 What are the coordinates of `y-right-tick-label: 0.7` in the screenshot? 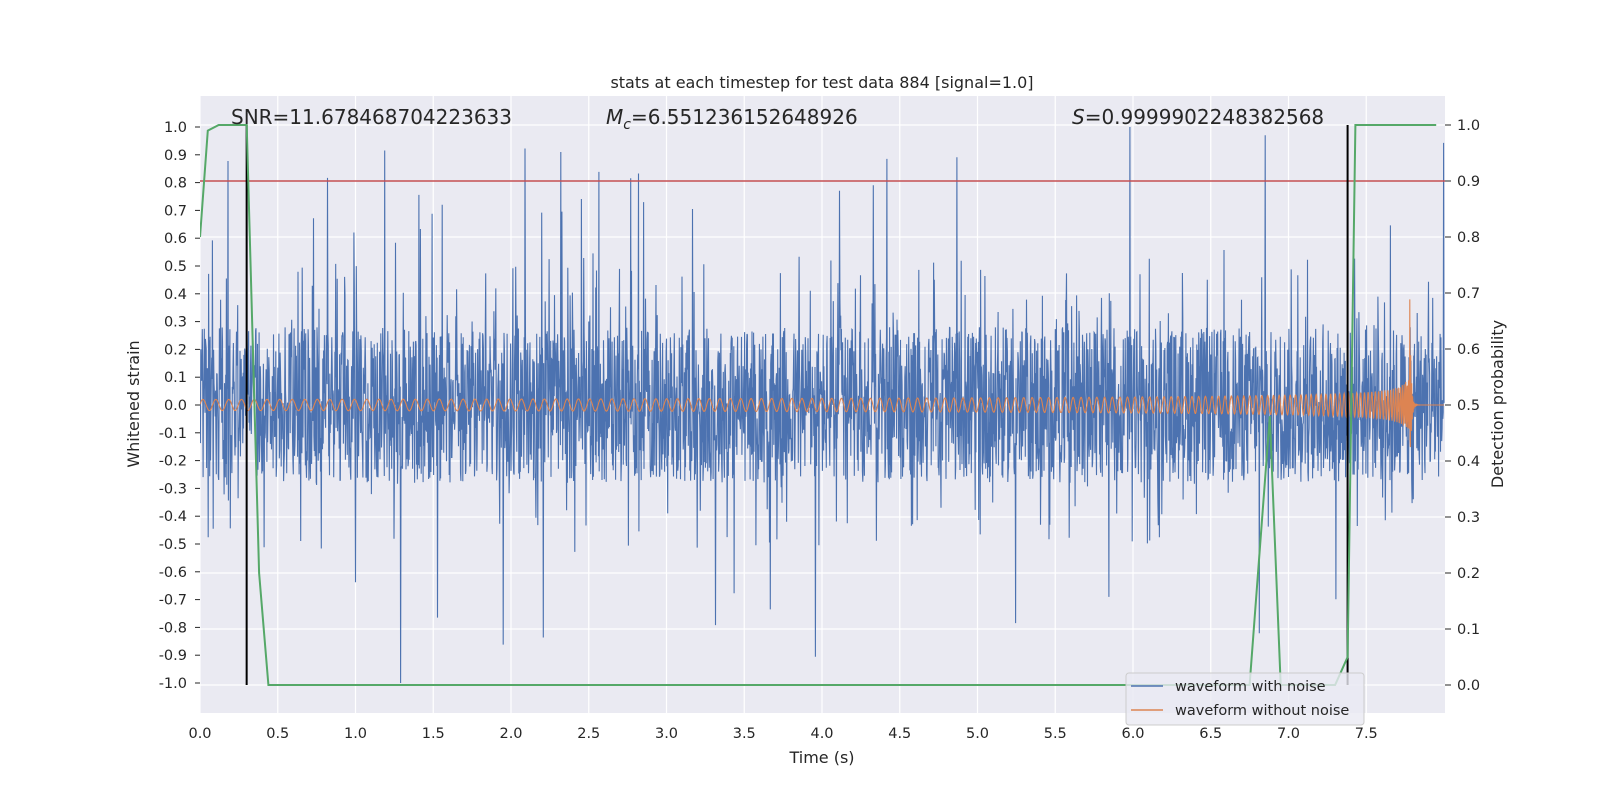 It's located at (1468, 294).